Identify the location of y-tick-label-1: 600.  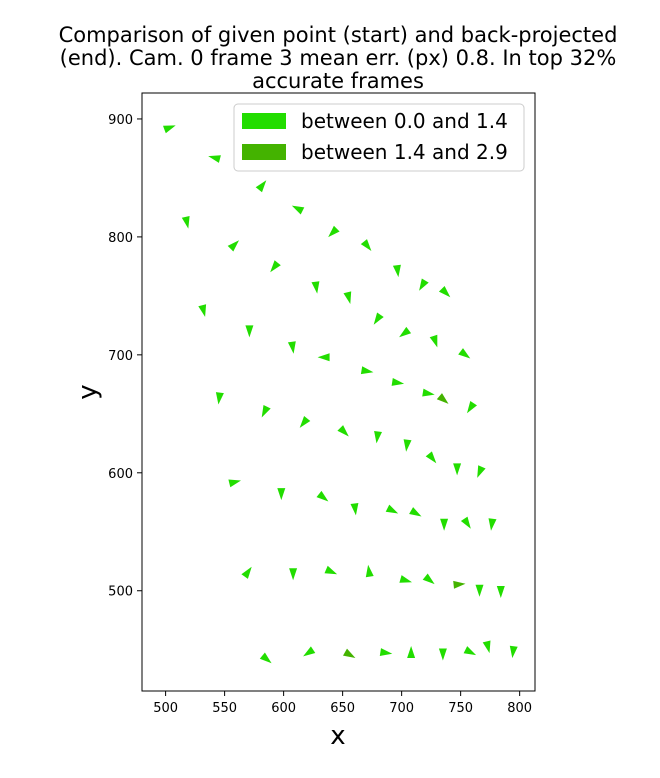
(120, 474).